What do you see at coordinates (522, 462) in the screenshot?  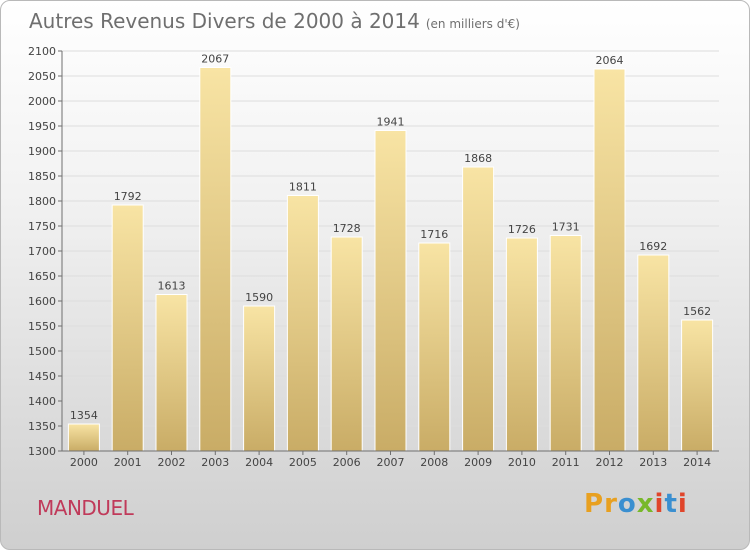 I see `x-tick-label: 2010` at bounding box center [522, 462].